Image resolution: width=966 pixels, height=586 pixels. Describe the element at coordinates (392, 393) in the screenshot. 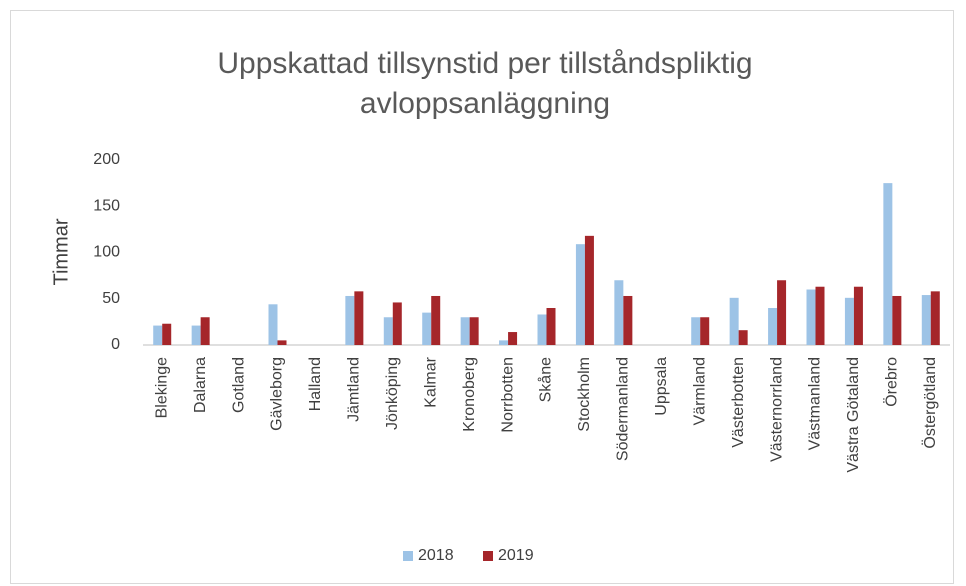

I see `x-tick-label: Jönköping` at that location.